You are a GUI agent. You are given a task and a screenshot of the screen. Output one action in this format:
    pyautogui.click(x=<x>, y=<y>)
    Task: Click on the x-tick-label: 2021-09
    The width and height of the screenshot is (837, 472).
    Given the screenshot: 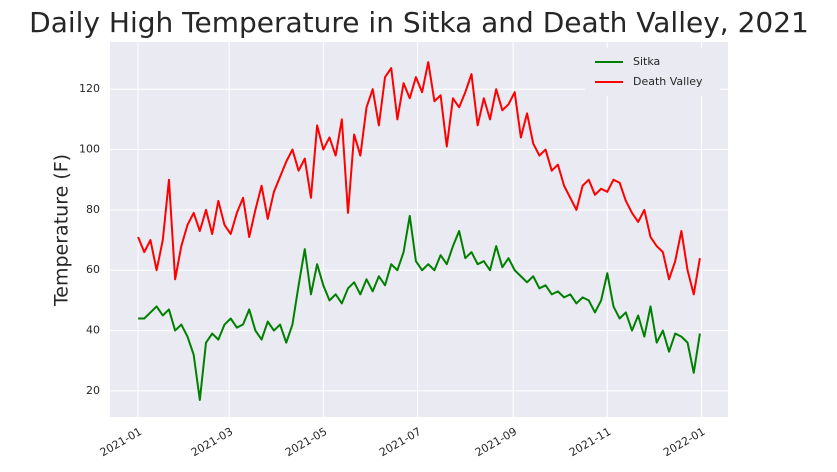 What is the action you would take?
    pyautogui.click(x=496, y=442)
    